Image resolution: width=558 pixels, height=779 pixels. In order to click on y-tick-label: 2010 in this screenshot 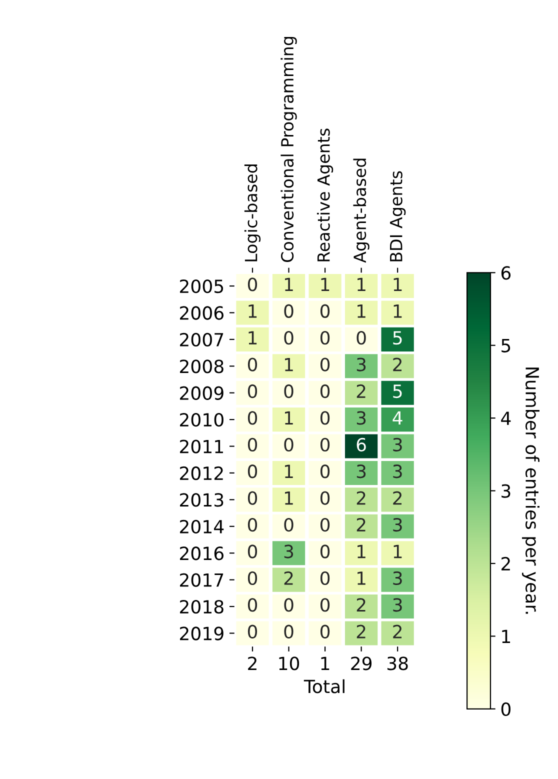, I will do `click(202, 420)`.